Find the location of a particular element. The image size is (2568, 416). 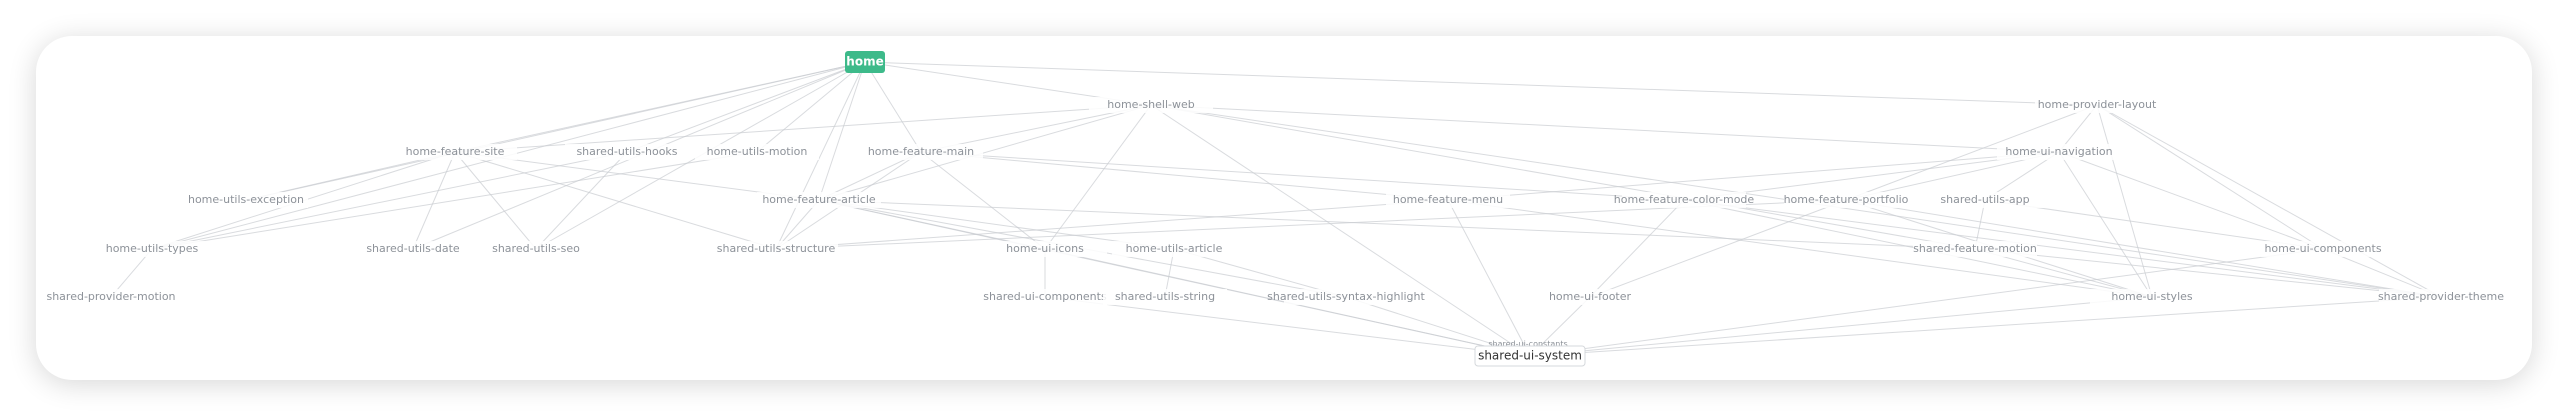

node-label: home-provider-layout is located at coordinates (2097, 104).